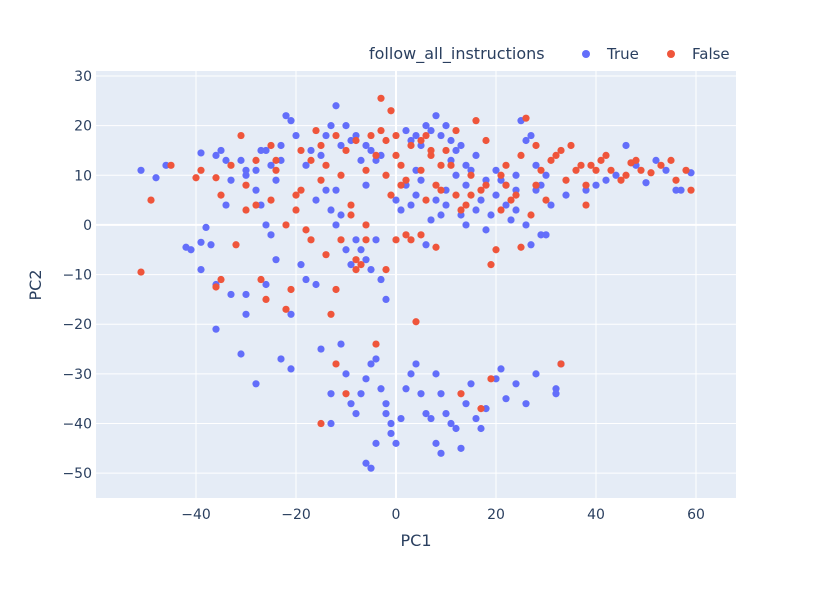 The height and width of the screenshot is (593, 831). What do you see at coordinates (416, 540) in the screenshot?
I see `x-axis-title: PC1` at bounding box center [416, 540].